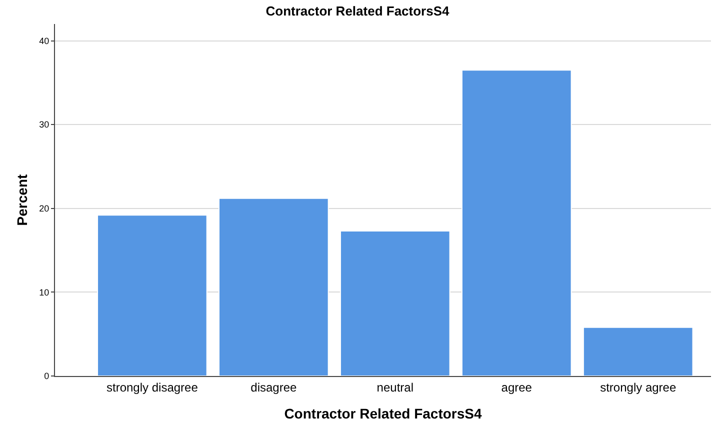 The width and height of the screenshot is (715, 426). Describe the element at coordinates (274, 387) in the screenshot. I see `x-tick-label: disagree` at that location.